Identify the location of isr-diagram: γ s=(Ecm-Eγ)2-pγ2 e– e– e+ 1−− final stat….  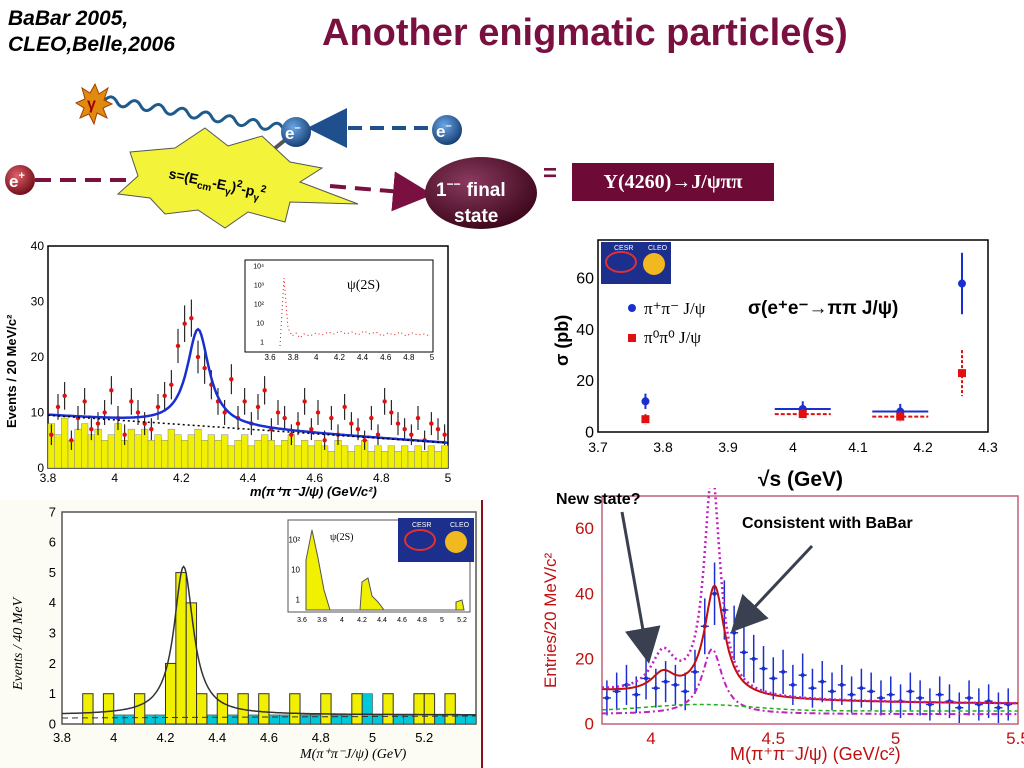
(271, 155).